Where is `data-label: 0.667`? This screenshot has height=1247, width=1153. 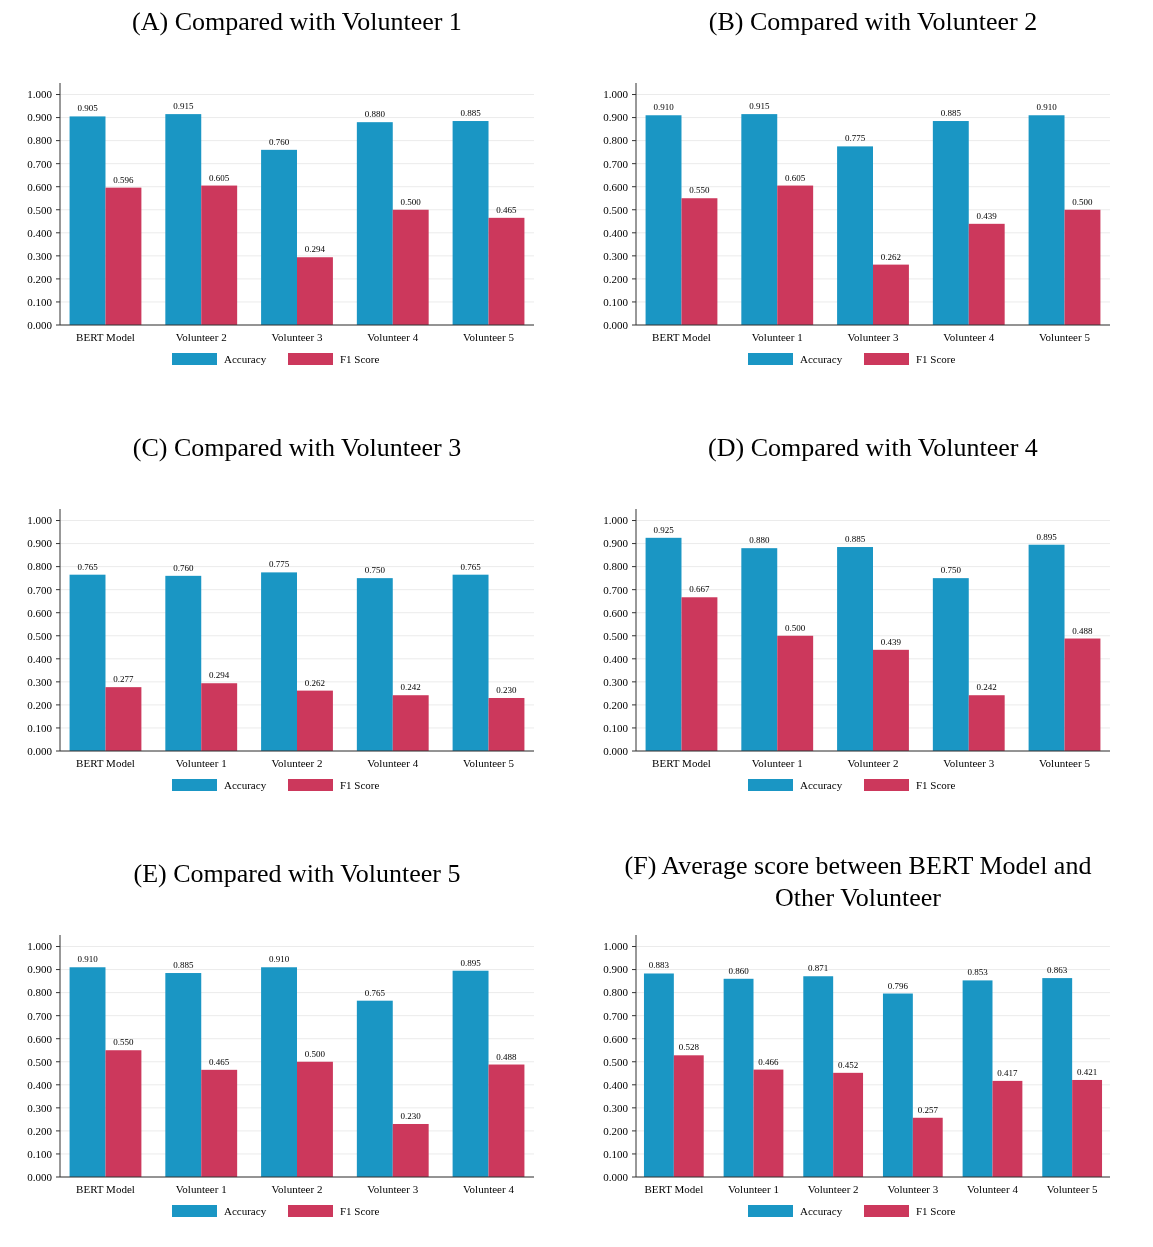 data-label: 0.667 is located at coordinates (700, 589).